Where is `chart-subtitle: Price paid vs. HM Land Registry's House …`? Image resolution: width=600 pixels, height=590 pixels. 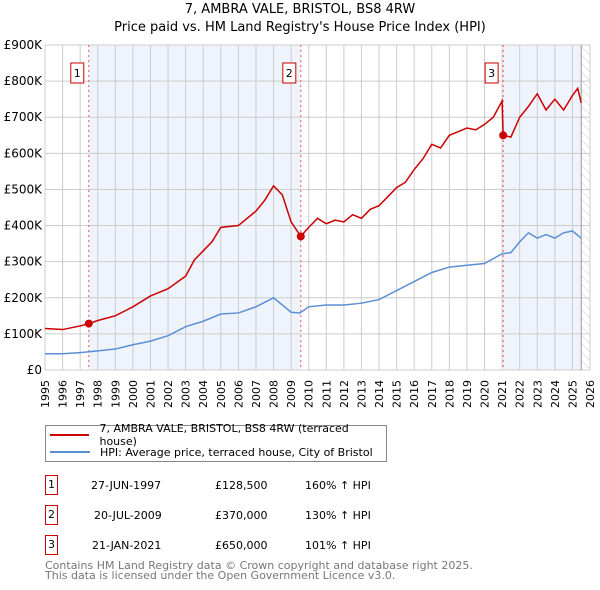 chart-subtitle: Price paid vs. HM Land Registry's House … is located at coordinates (300, 27).